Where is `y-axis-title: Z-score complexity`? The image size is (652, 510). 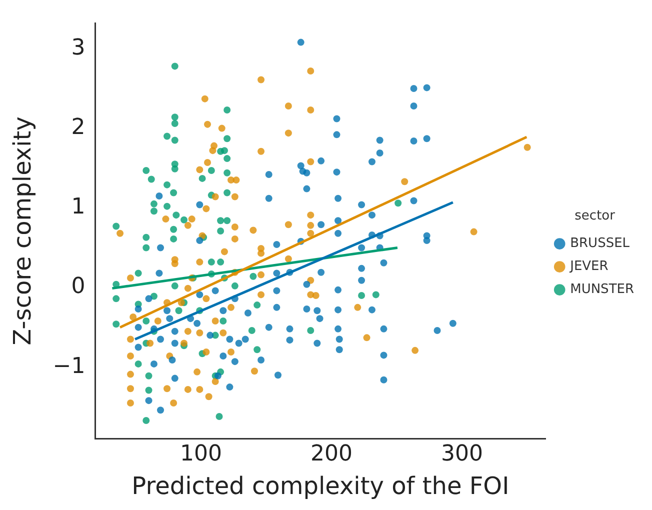 y-axis-title: Z-score complexity is located at coordinates (22, 231).